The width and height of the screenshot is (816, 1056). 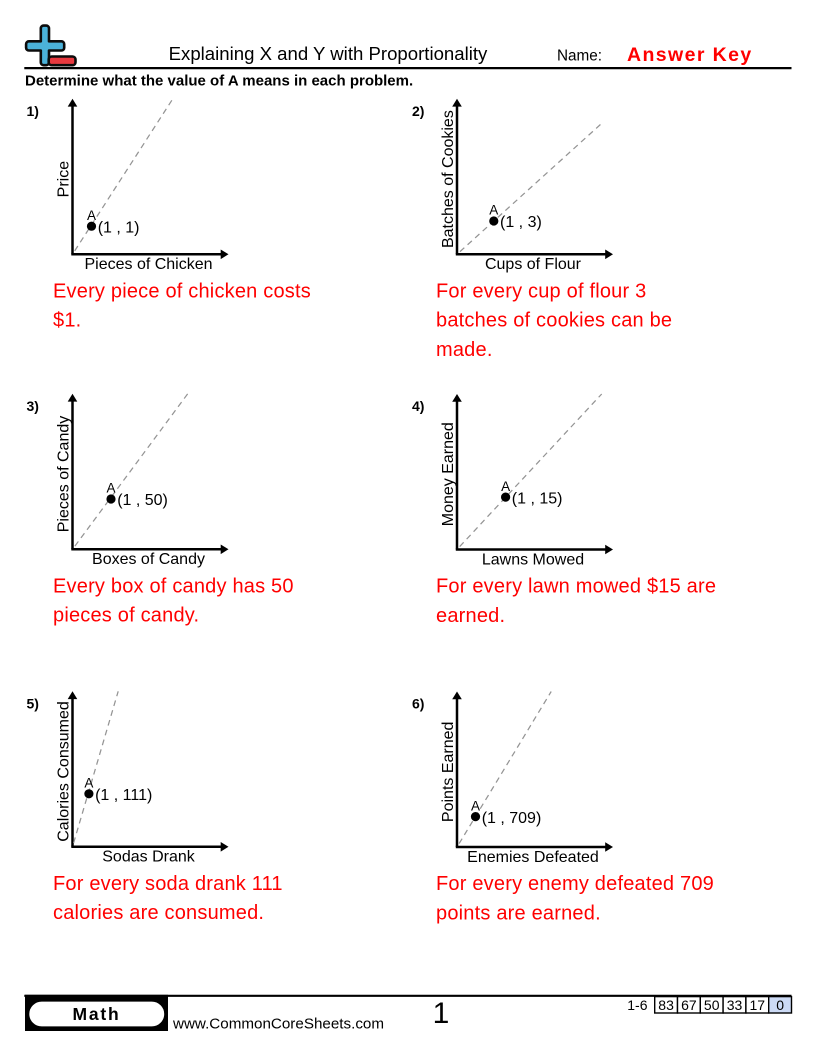 I want to click on svg-text: Money Earned, so click(x=448, y=474).